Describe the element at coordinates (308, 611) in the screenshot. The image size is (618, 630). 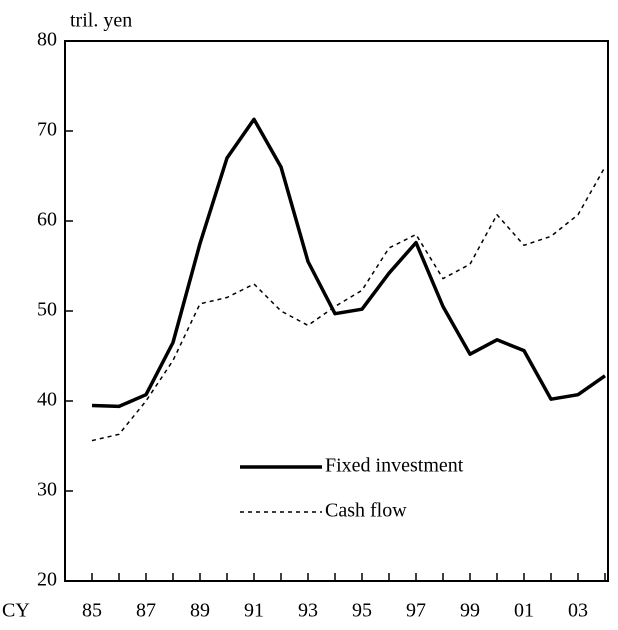
I see `x-tick-label: 93` at that location.